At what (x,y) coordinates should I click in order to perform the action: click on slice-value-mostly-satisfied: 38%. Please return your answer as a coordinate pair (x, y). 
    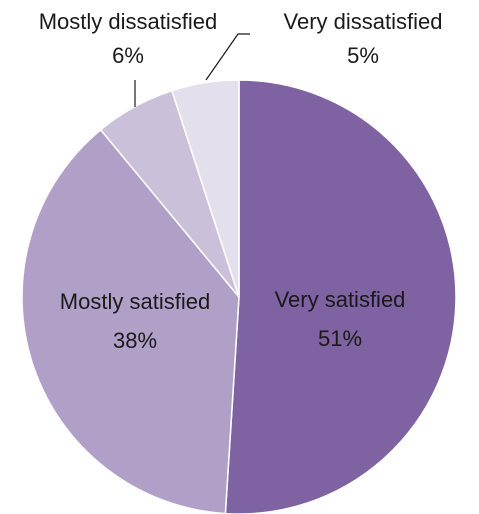
    Looking at the image, I should click on (135, 340).